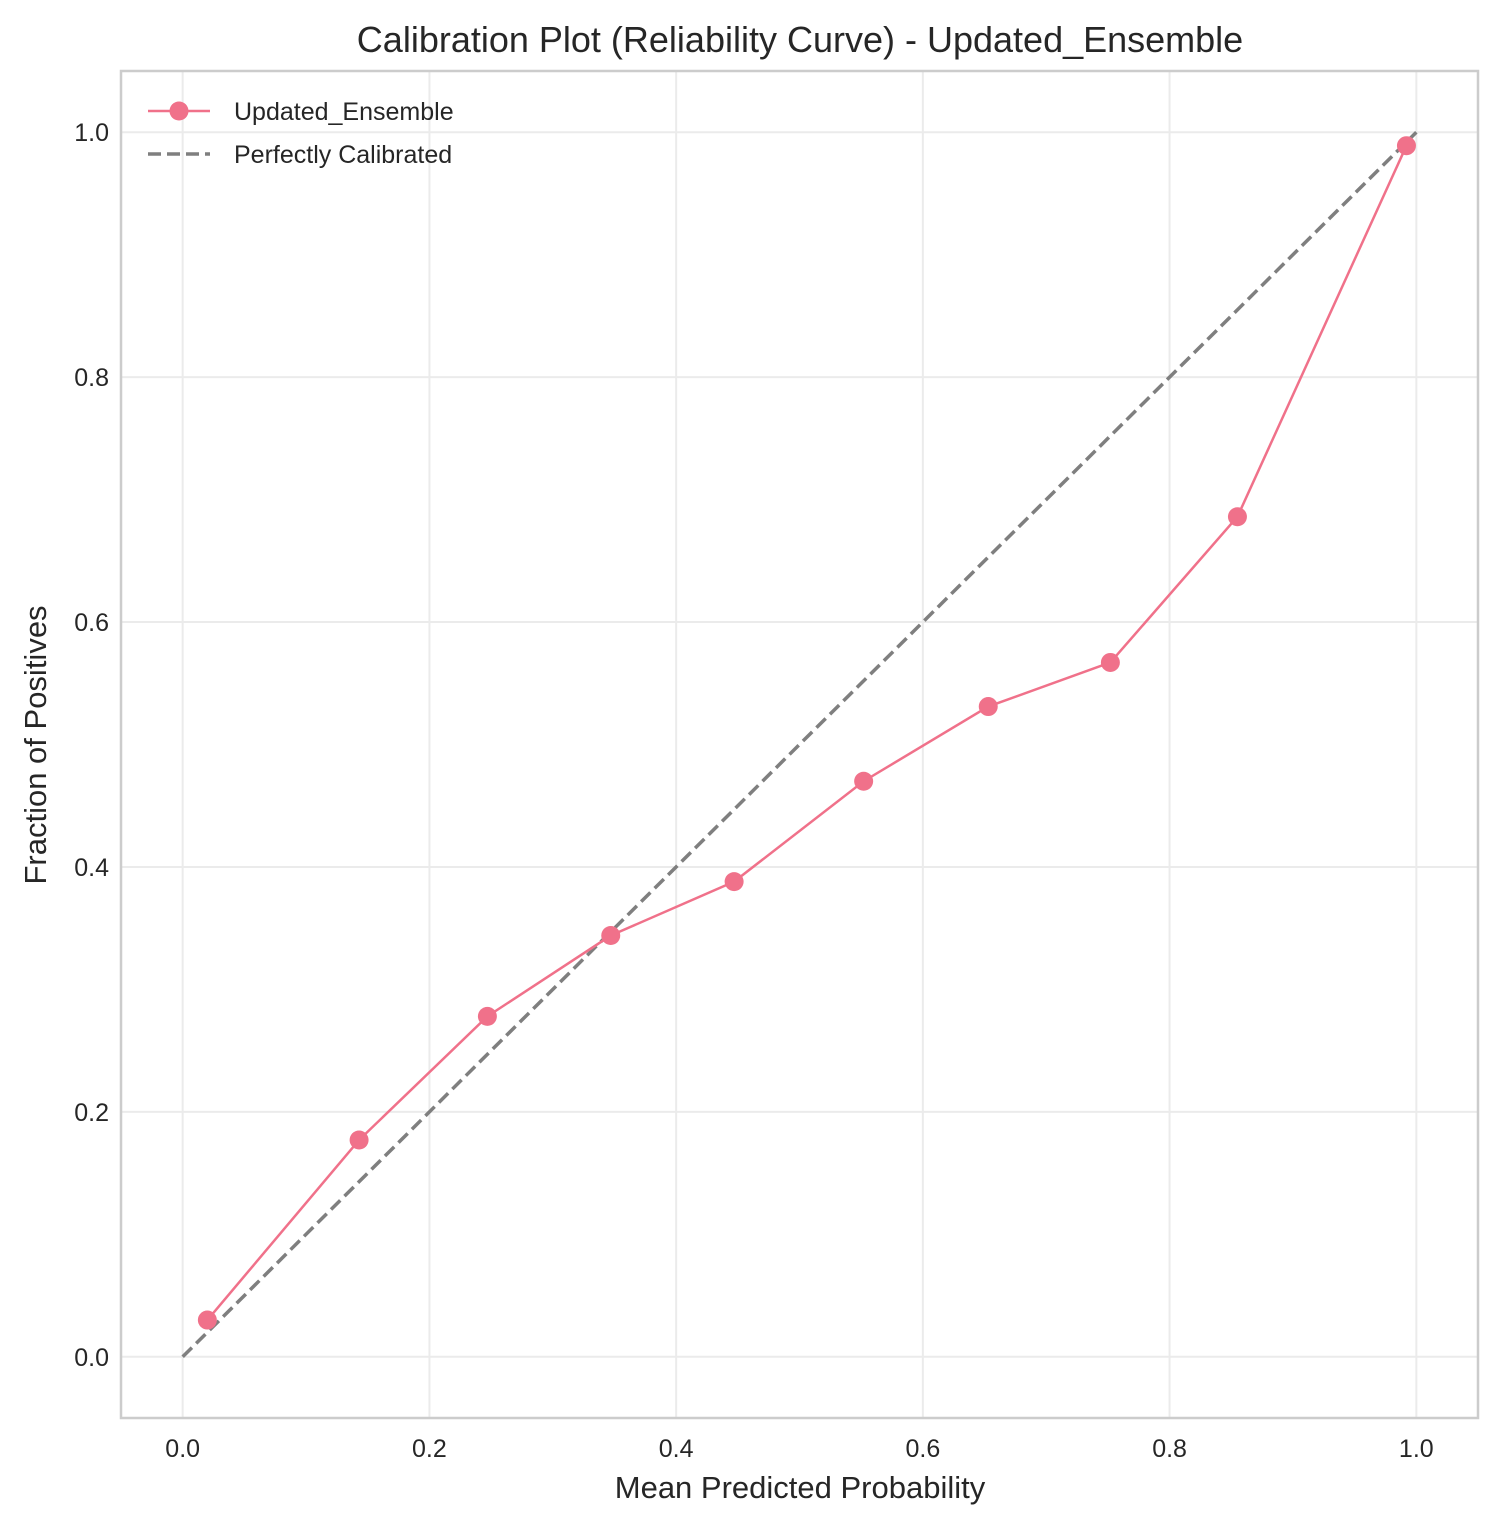  Describe the element at coordinates (1416, 1449) in the screenshot. I see `x-tick-label: 1.0` at that location.